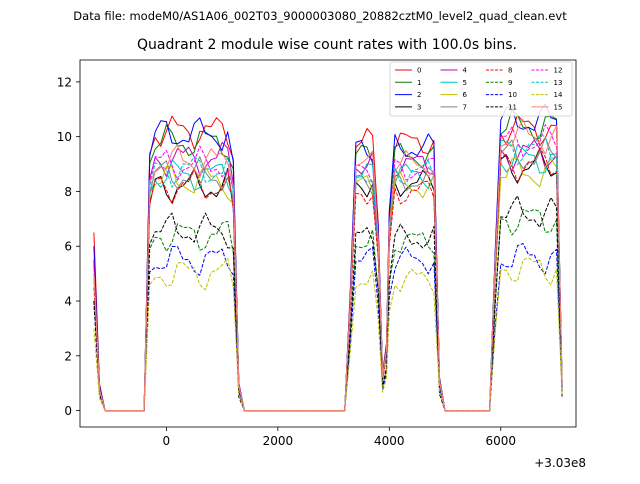 The width and height of the screenshot is (640, 484). I want to click on legend-label: 7, so click(465, 107).